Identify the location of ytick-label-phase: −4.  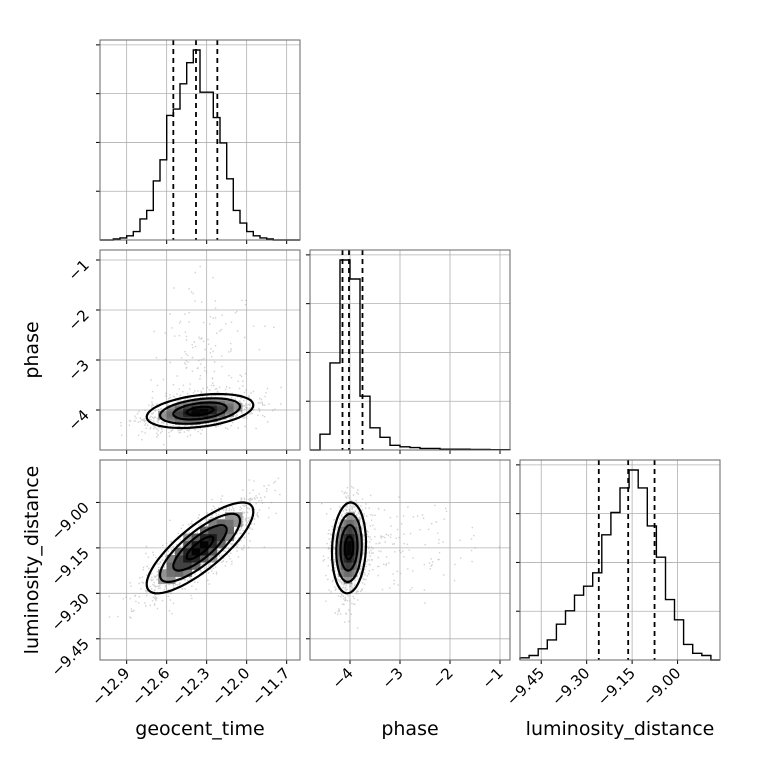
(78, 420).